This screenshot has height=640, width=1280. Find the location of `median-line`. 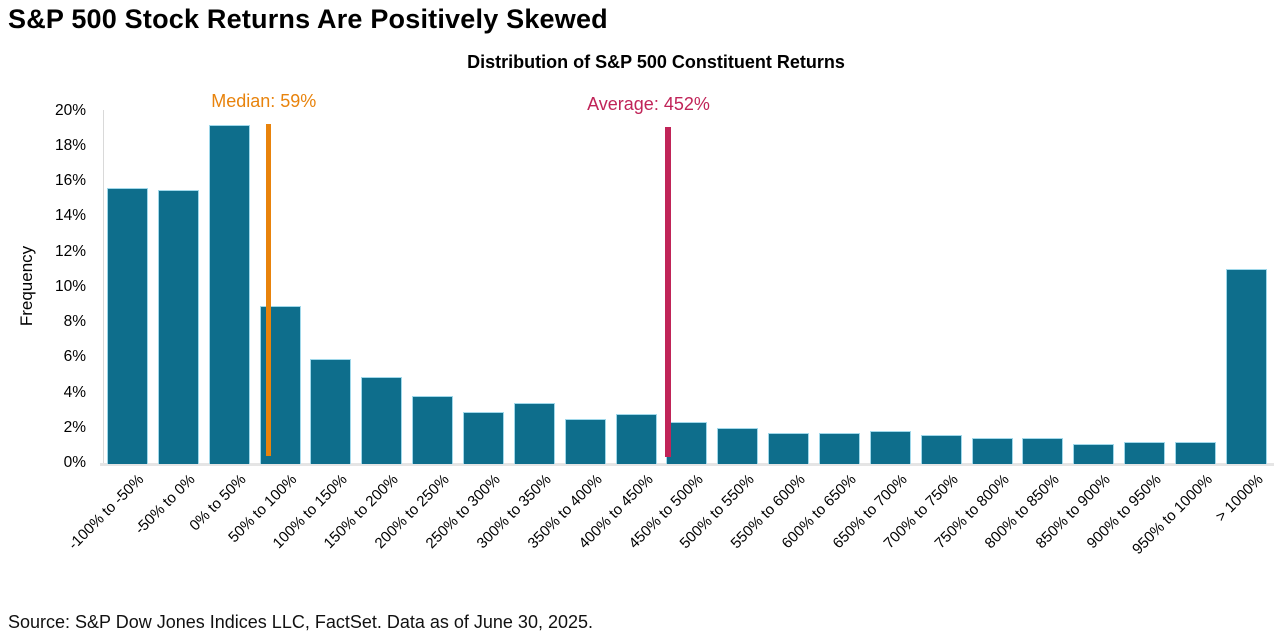

median-line is located at coordinates (269, 290).